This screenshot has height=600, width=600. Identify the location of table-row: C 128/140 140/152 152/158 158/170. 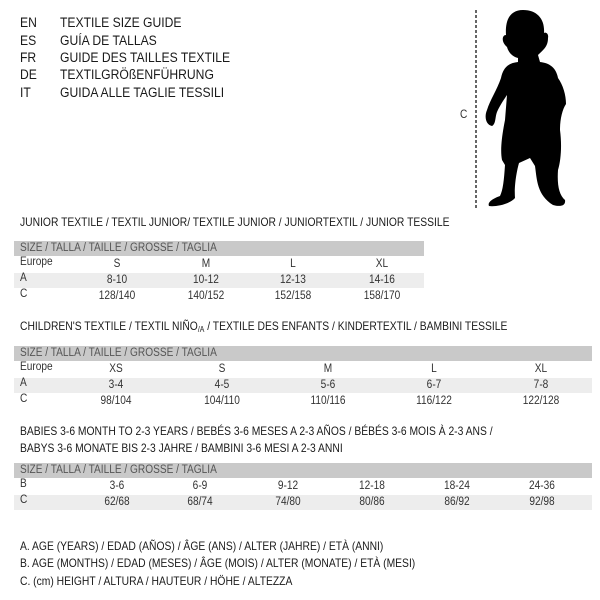
(219, 296).